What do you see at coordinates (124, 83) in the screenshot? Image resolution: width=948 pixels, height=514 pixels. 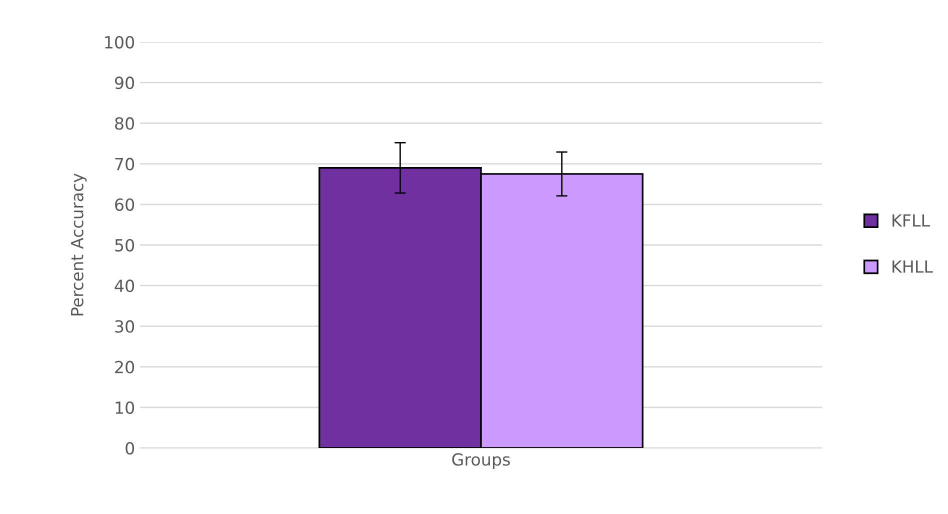 I see `y-tick-label: 90` at bounding box center [124, 83].